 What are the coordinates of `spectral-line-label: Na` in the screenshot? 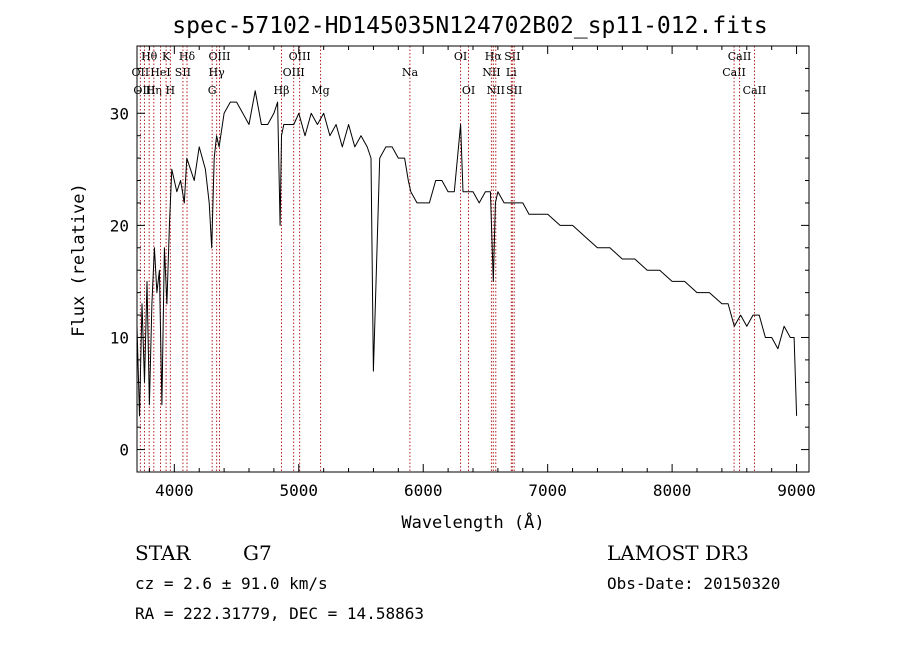 It's located at (410, 72).